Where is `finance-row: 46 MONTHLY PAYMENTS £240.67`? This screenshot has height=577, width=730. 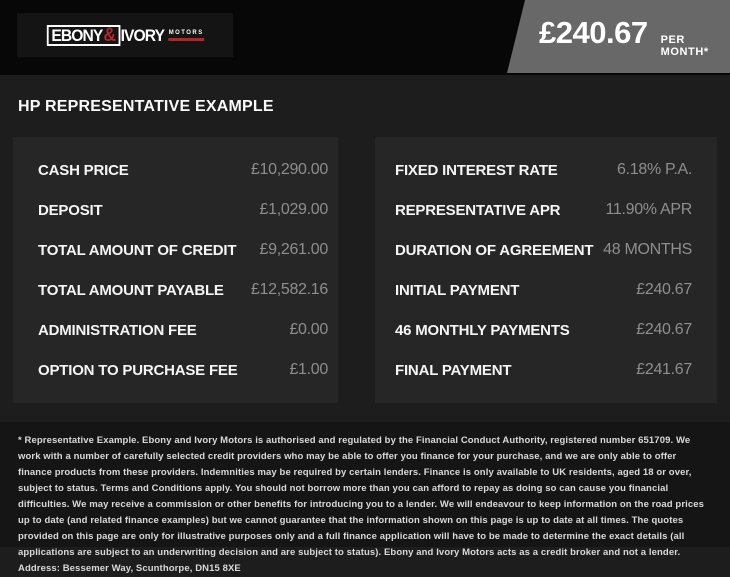
finance-row: 46 MONTHLY PAYMENTS £240.67 is located at coordinates (546, 330).